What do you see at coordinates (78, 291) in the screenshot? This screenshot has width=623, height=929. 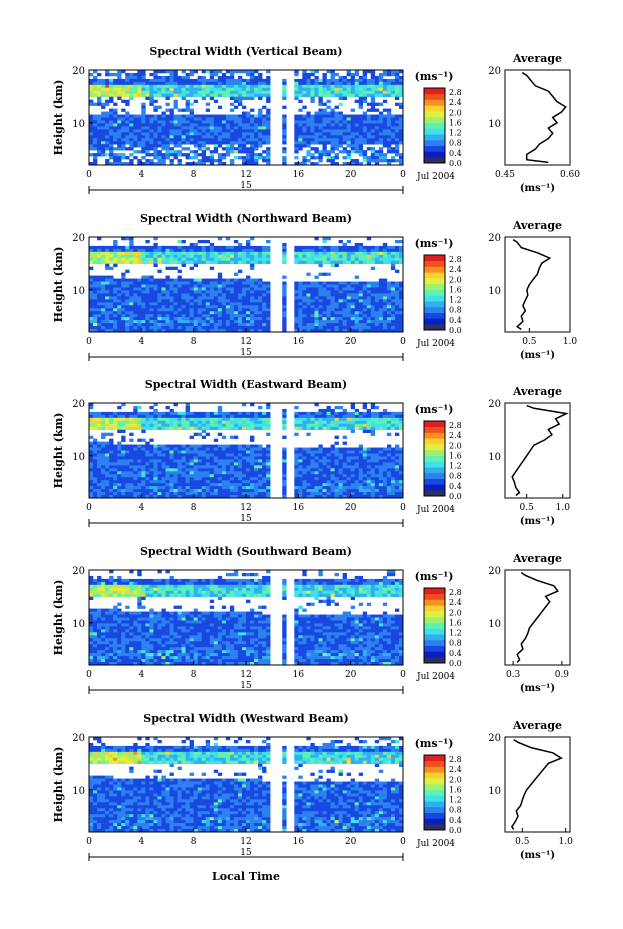 I see `y-tick-label: 10` at bounding box center [78, 291].